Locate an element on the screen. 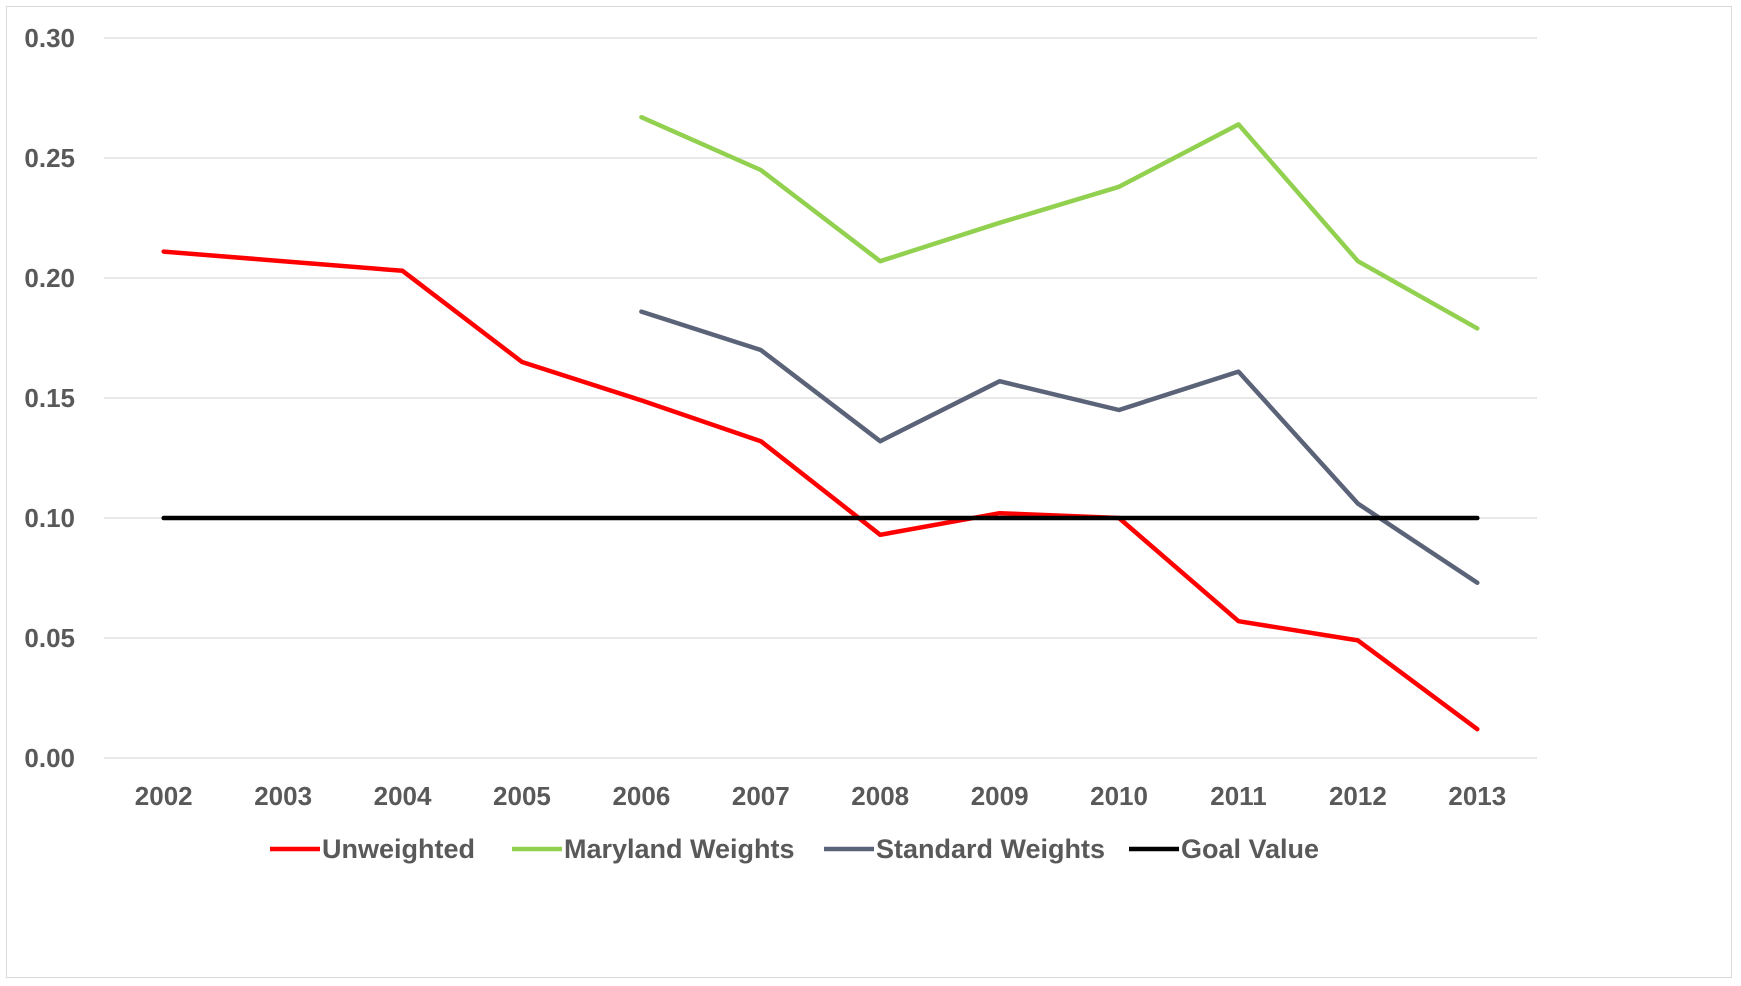 The height and width of the screenshot is (986, 1741). x-tick-label: 2013 is located at coordinates (1477, 796).